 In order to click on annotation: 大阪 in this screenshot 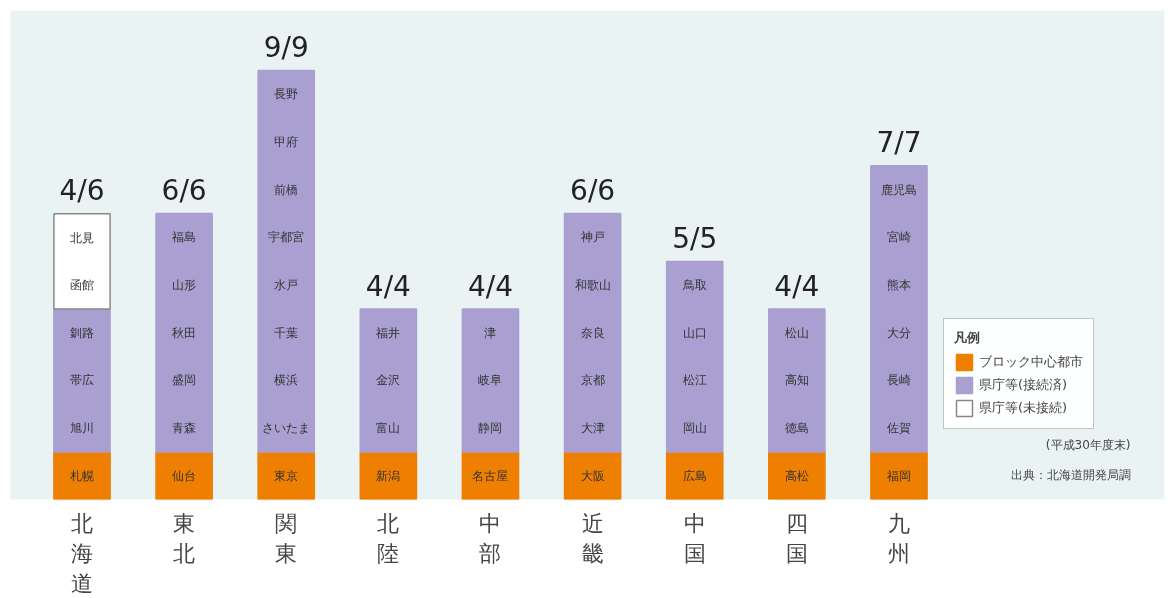, I will do `click(592, 475)`.